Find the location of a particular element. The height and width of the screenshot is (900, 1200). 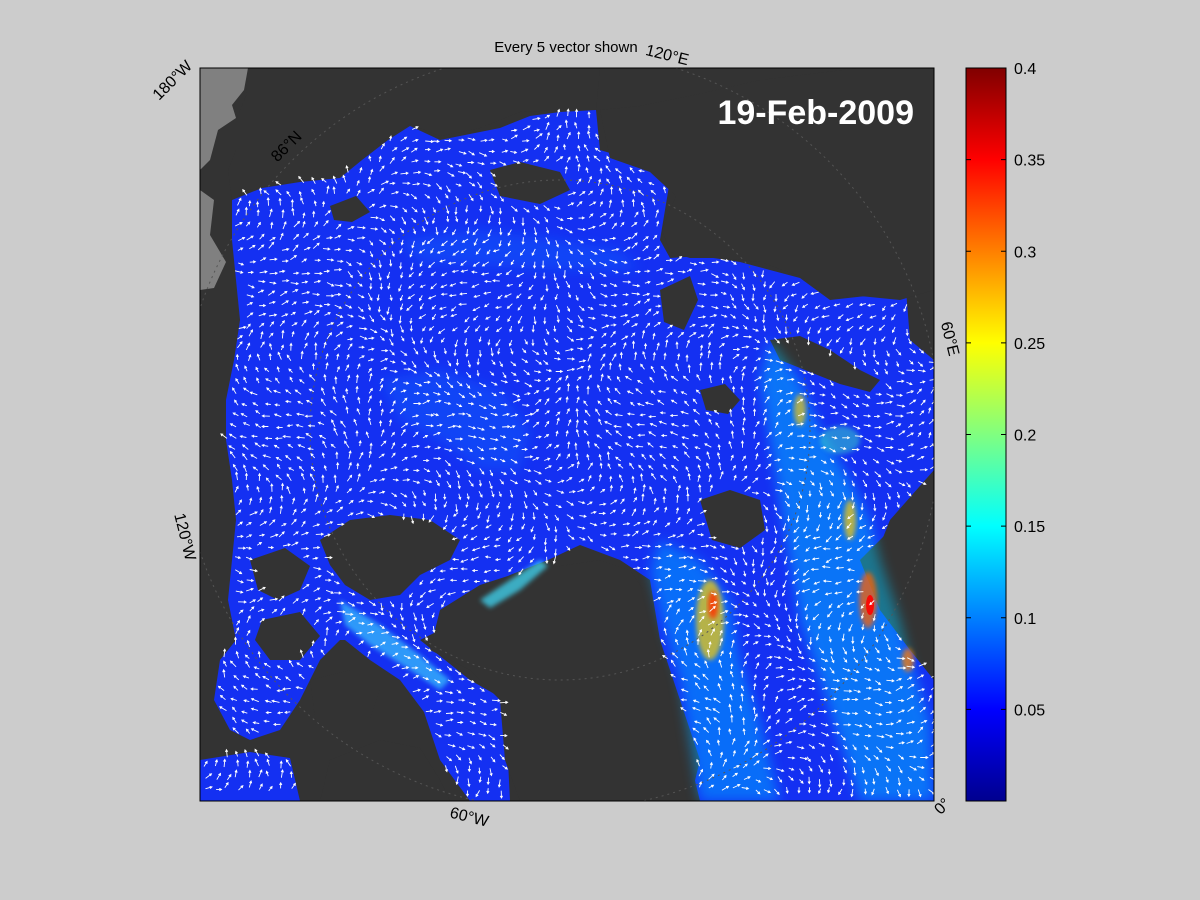

date-label: 19-Feb-2009 is located at coordinates (815, 113).